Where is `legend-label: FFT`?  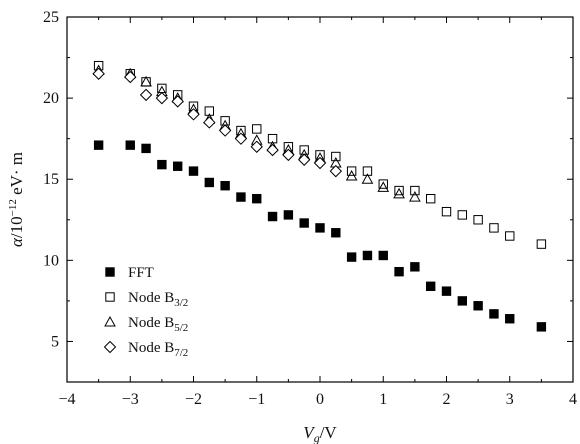
legend-label: FFT is located at coordinates (141, 273).